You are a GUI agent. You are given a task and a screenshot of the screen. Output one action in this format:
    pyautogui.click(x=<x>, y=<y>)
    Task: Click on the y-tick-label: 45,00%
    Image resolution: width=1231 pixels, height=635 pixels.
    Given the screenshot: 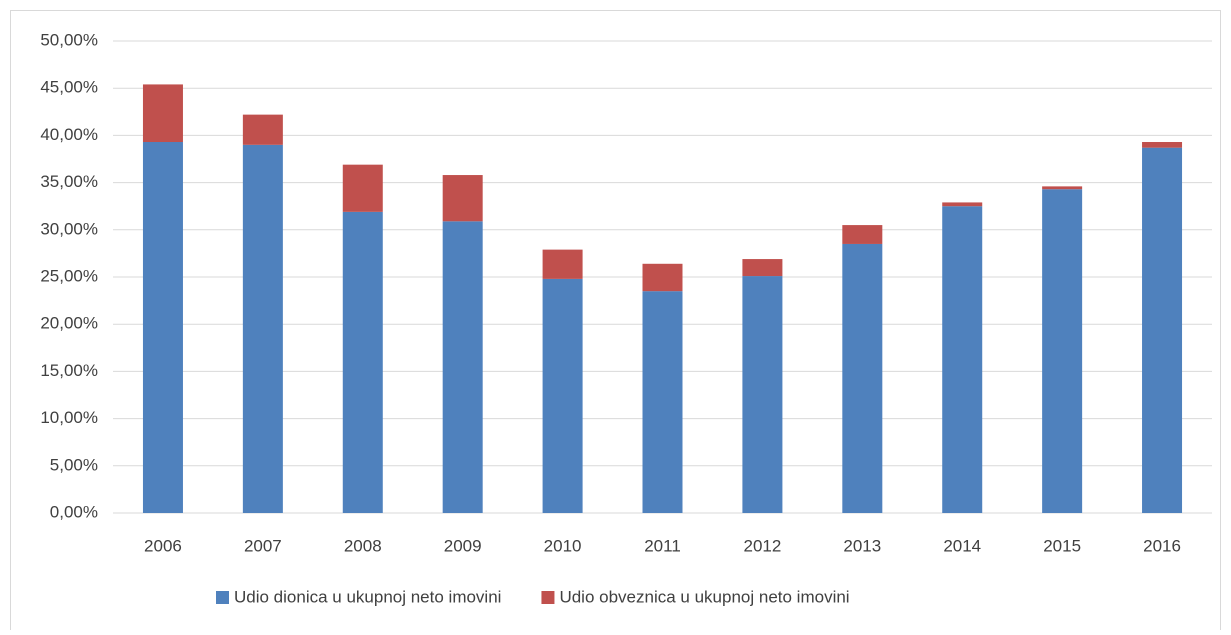 What is the action you would take?
    pyautogui.click(x=69, y=87)
    